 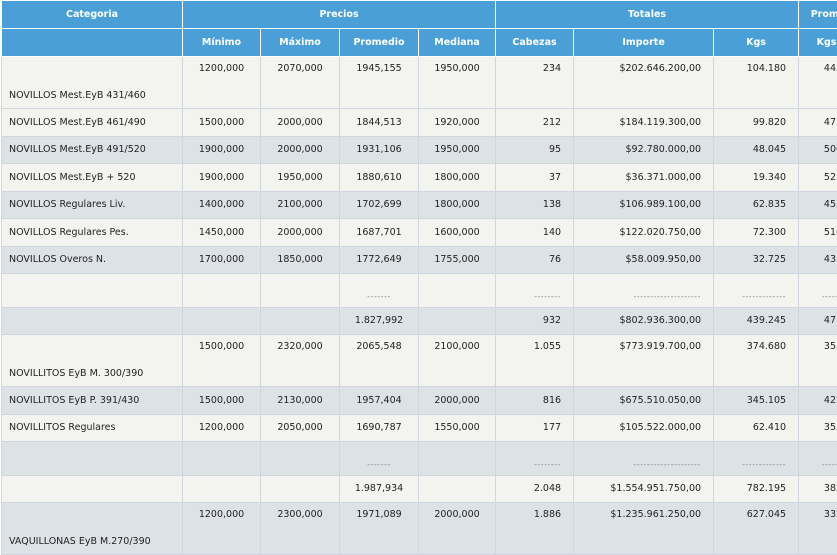 What do you see at coordinates (818, 361) in the screenshot?
I see `cell-prom-kgs: 355` at bounding box center [818, 361].